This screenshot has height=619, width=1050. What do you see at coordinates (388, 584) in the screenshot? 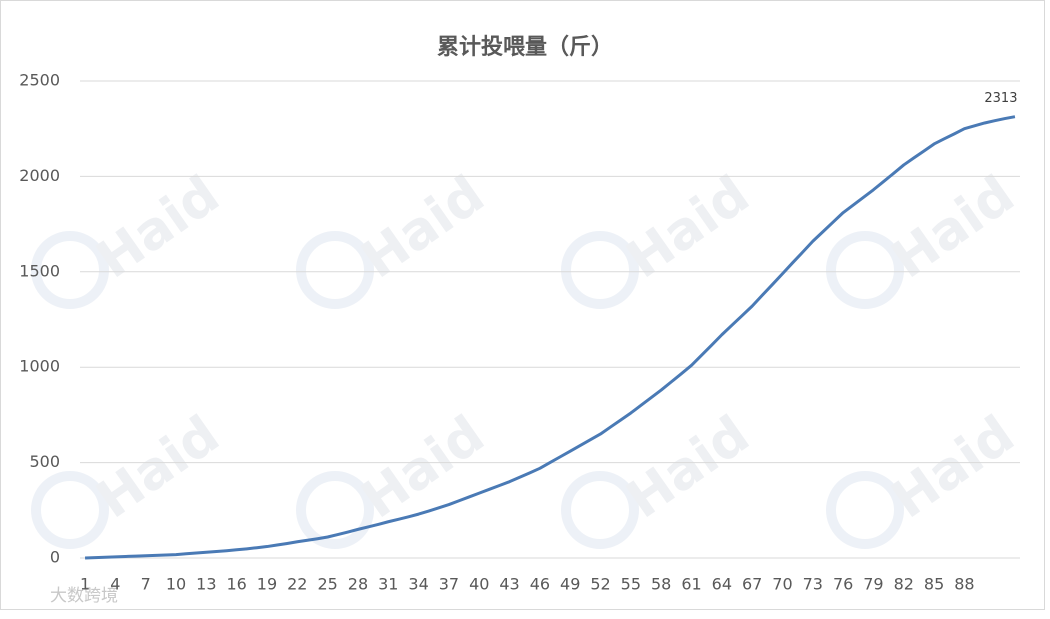
I see `x-tick-label: 31` at bounding box center [388, 584].